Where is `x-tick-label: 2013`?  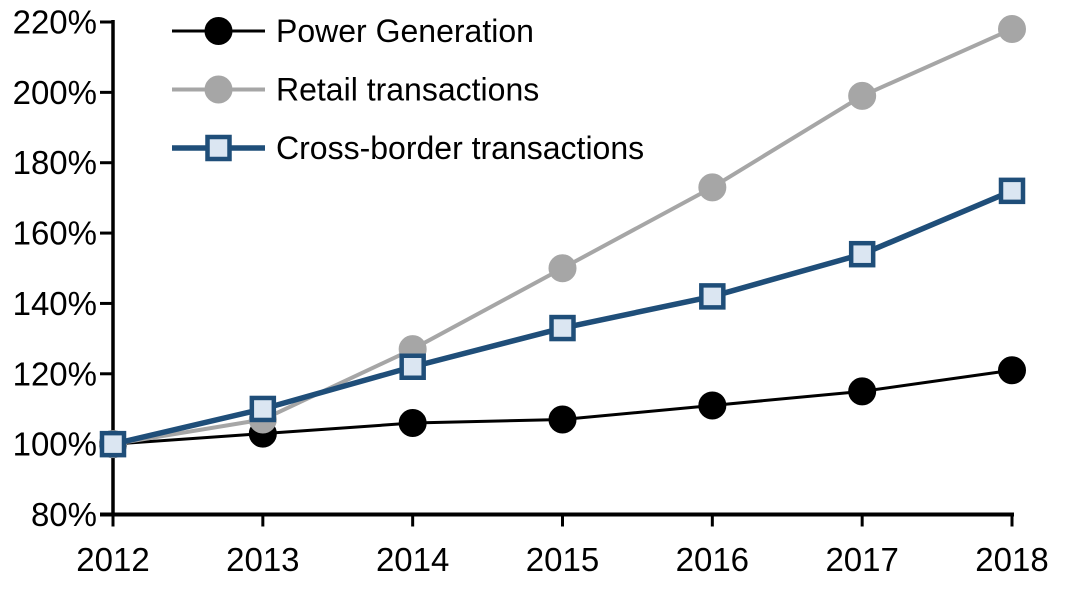 x-tick-label: 2013 is located at coordinates (262, 559).